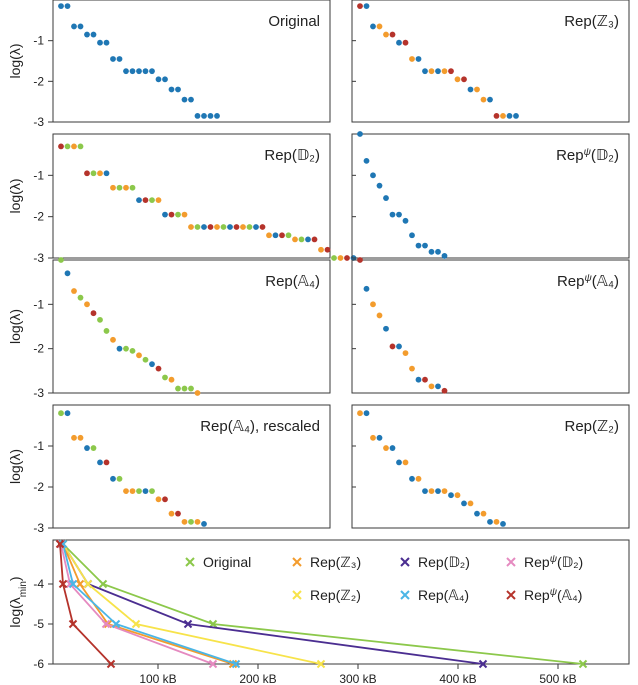 Image resolution: width=638 pixels, height=685 pixels. I want to click on panel-title: Rep(ℤ₂), so click(592, 426).